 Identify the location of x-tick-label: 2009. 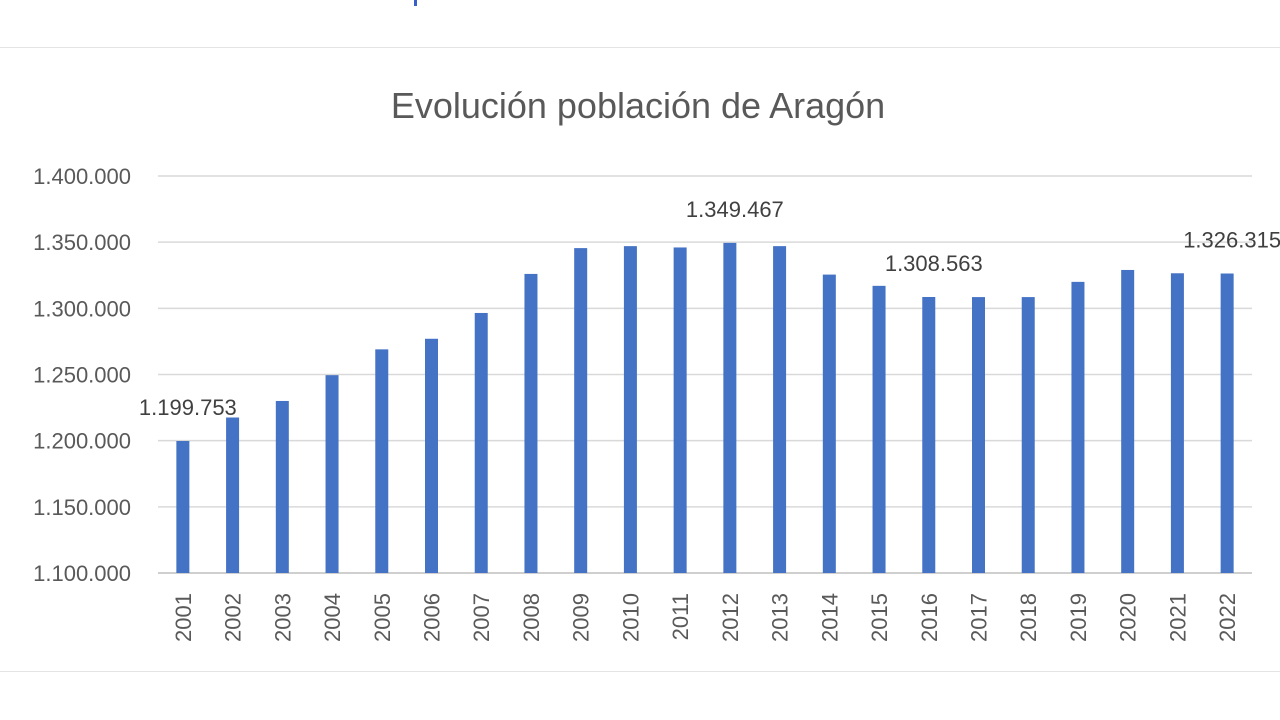
(581, 617).